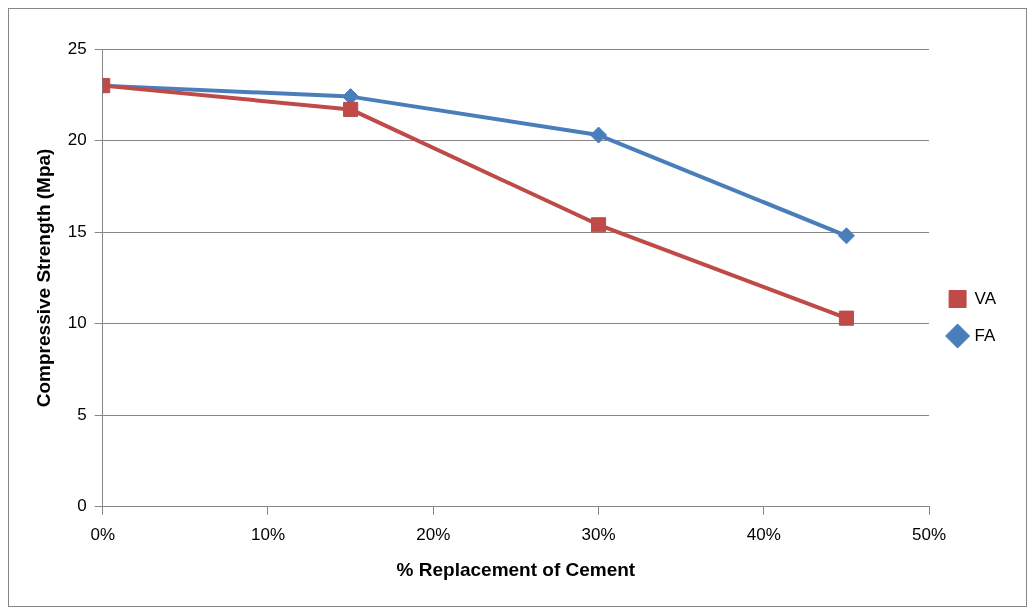  Describe the element at coordinates (516, 569) in the screenshot. I see `x-axis-title: % Replacement of Cement` at that location.